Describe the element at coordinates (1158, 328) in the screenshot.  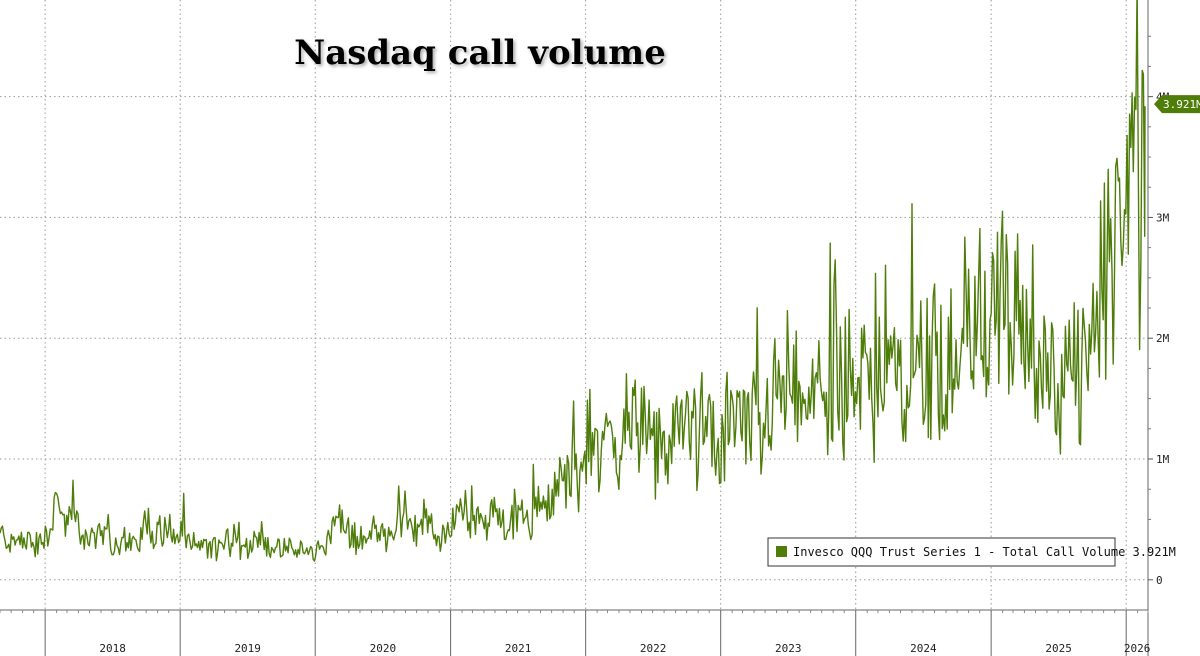
I see `y-axis: 01M2M3M4M` at that location.